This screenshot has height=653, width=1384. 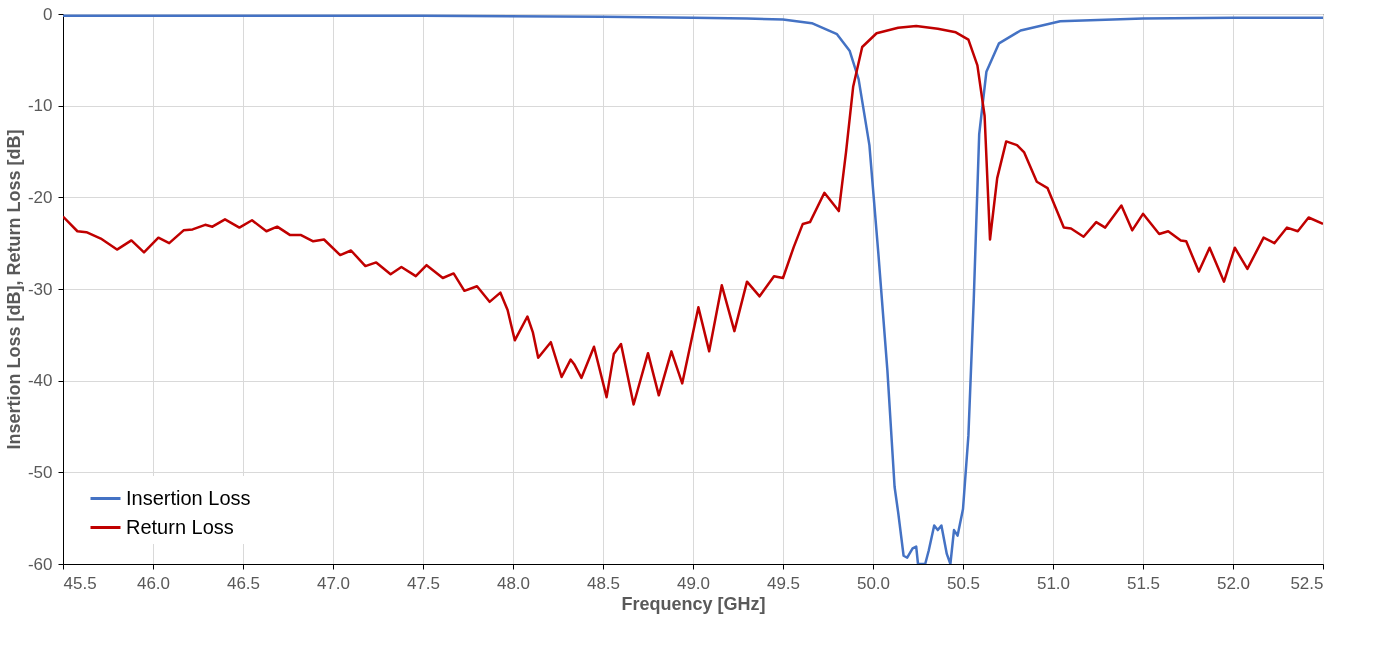 I want to click on x-tick-label: 51.0, so click(x=1053, y=583).